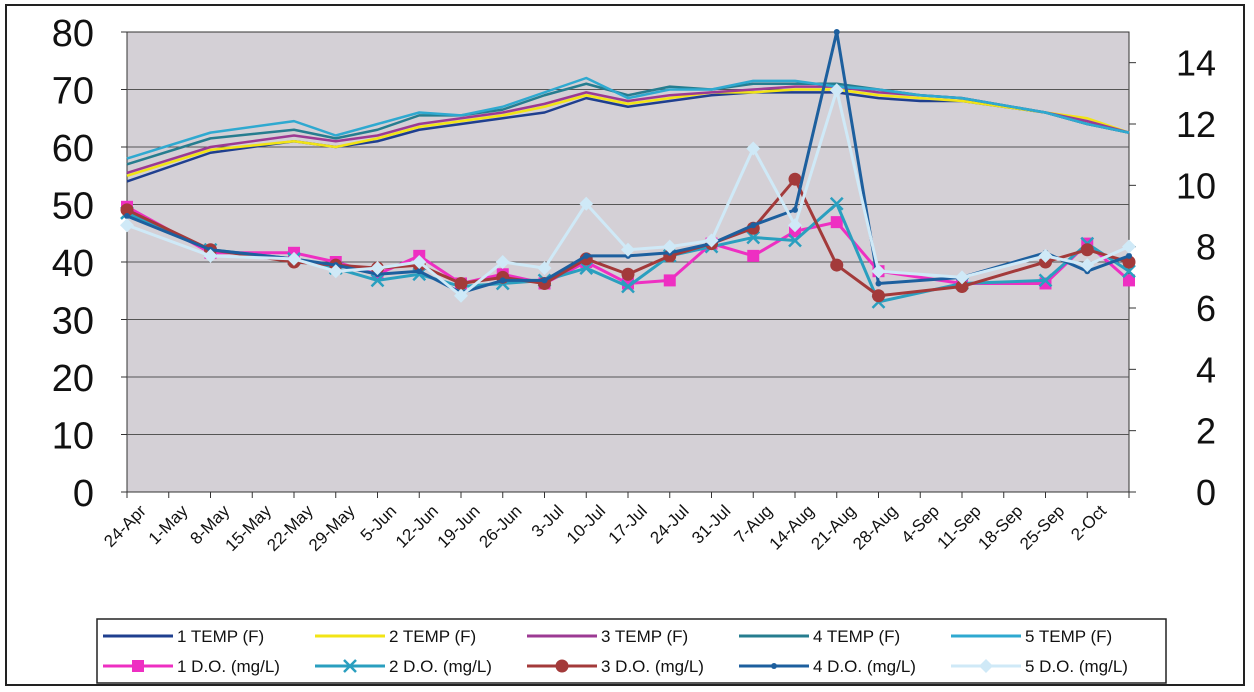  What do you see at coordinates (644, 636) in the screenshot?
I see `legend-label: 3 TEMP (F)` at bounding box center [644, 636].